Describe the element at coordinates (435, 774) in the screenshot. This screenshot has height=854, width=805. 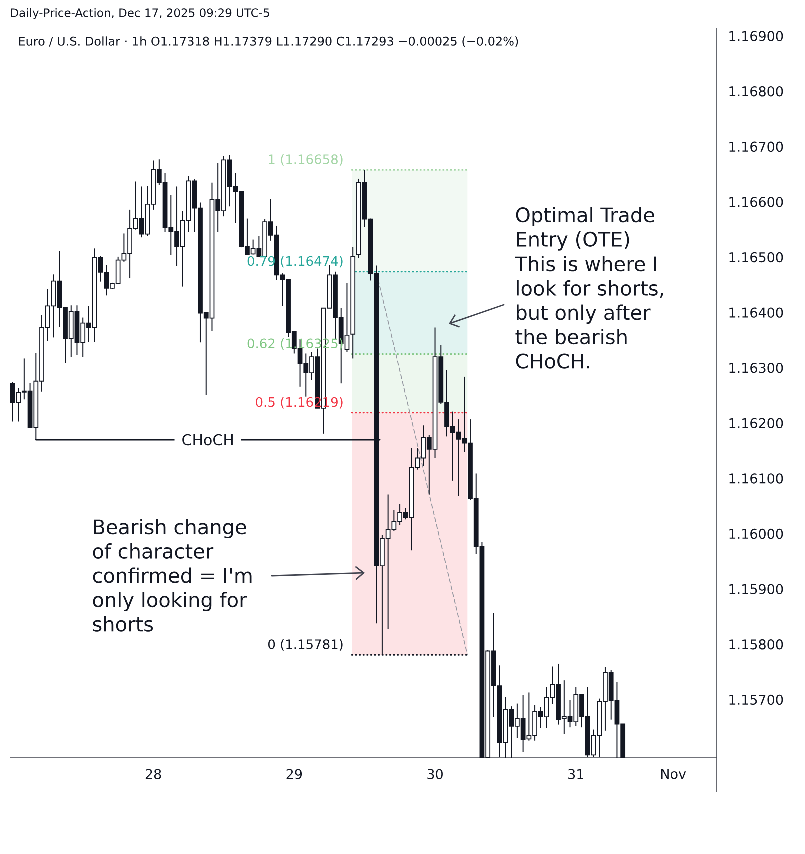
I see `x-tick-label: 30` at that location.